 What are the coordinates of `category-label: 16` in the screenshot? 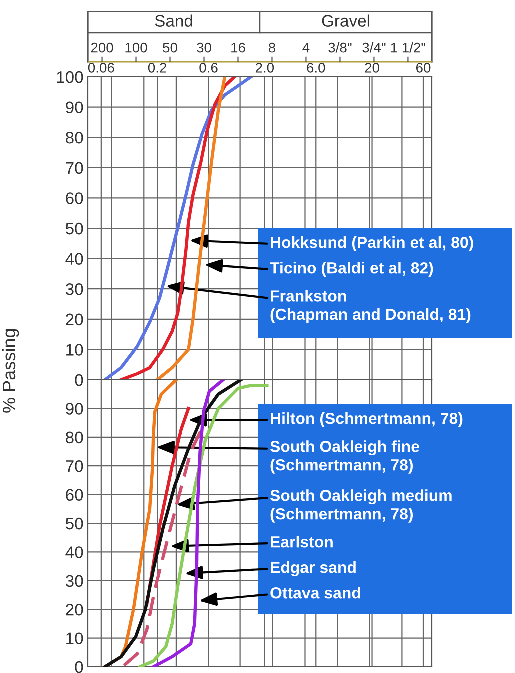 It's located at (239, 47).